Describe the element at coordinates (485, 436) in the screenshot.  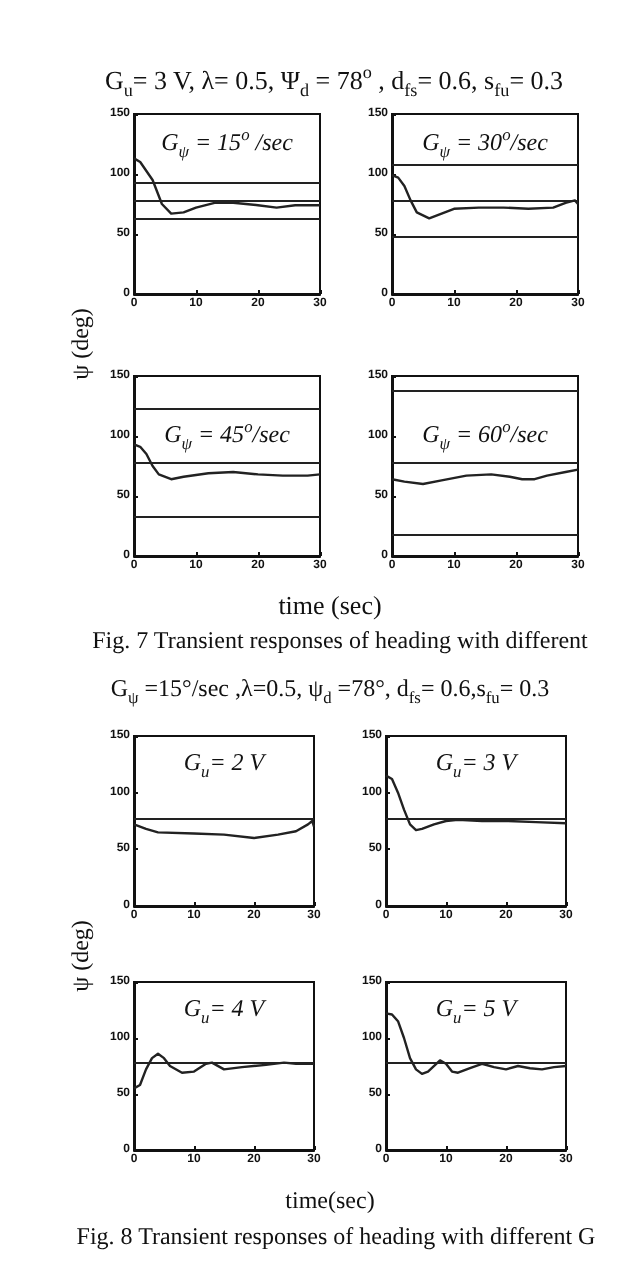
I see `text: G$_{ψ}$ = 60$^{o}$/sec` at that location.